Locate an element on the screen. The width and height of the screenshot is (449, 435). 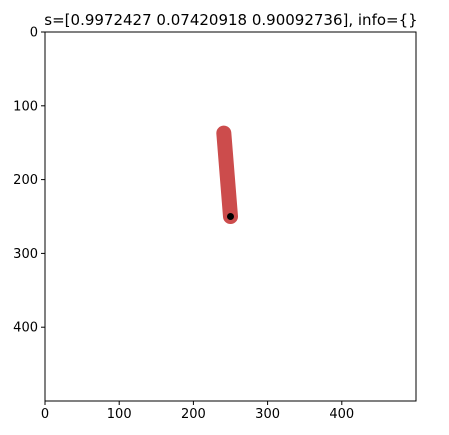
x-tick-label: 200 is located at coordinates (193, 414).